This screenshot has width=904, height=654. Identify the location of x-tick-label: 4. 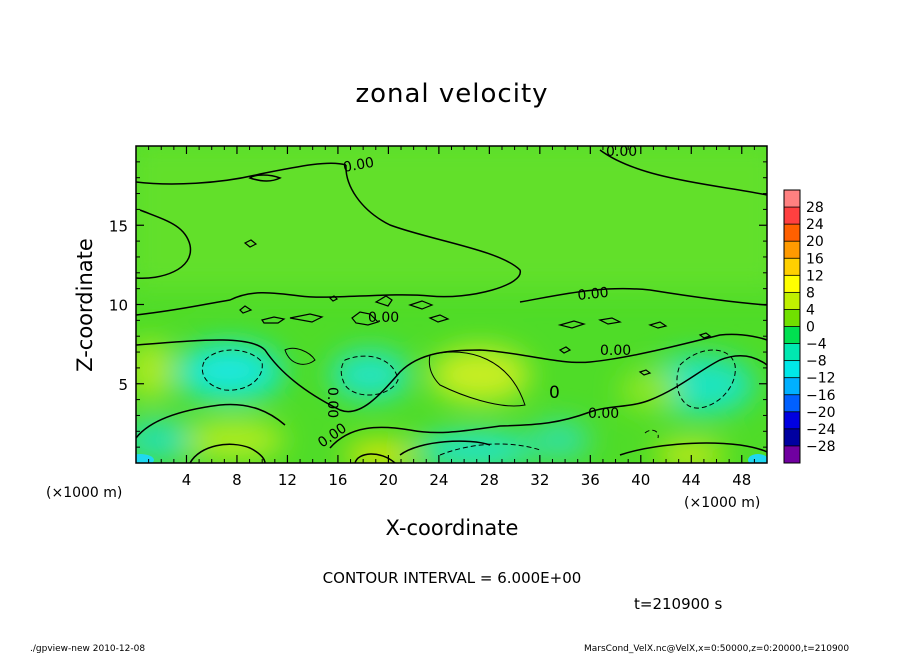
(187, 480).